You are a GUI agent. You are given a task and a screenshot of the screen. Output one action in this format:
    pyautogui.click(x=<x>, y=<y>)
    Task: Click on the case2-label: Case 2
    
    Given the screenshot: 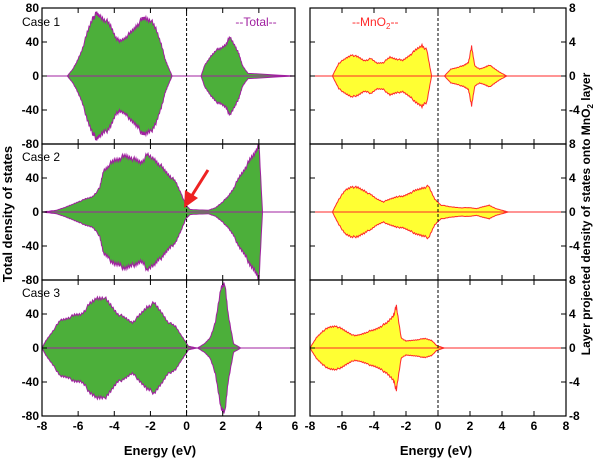 What is the action you would take?
    pyautogui.click(x=41, y=157)
    